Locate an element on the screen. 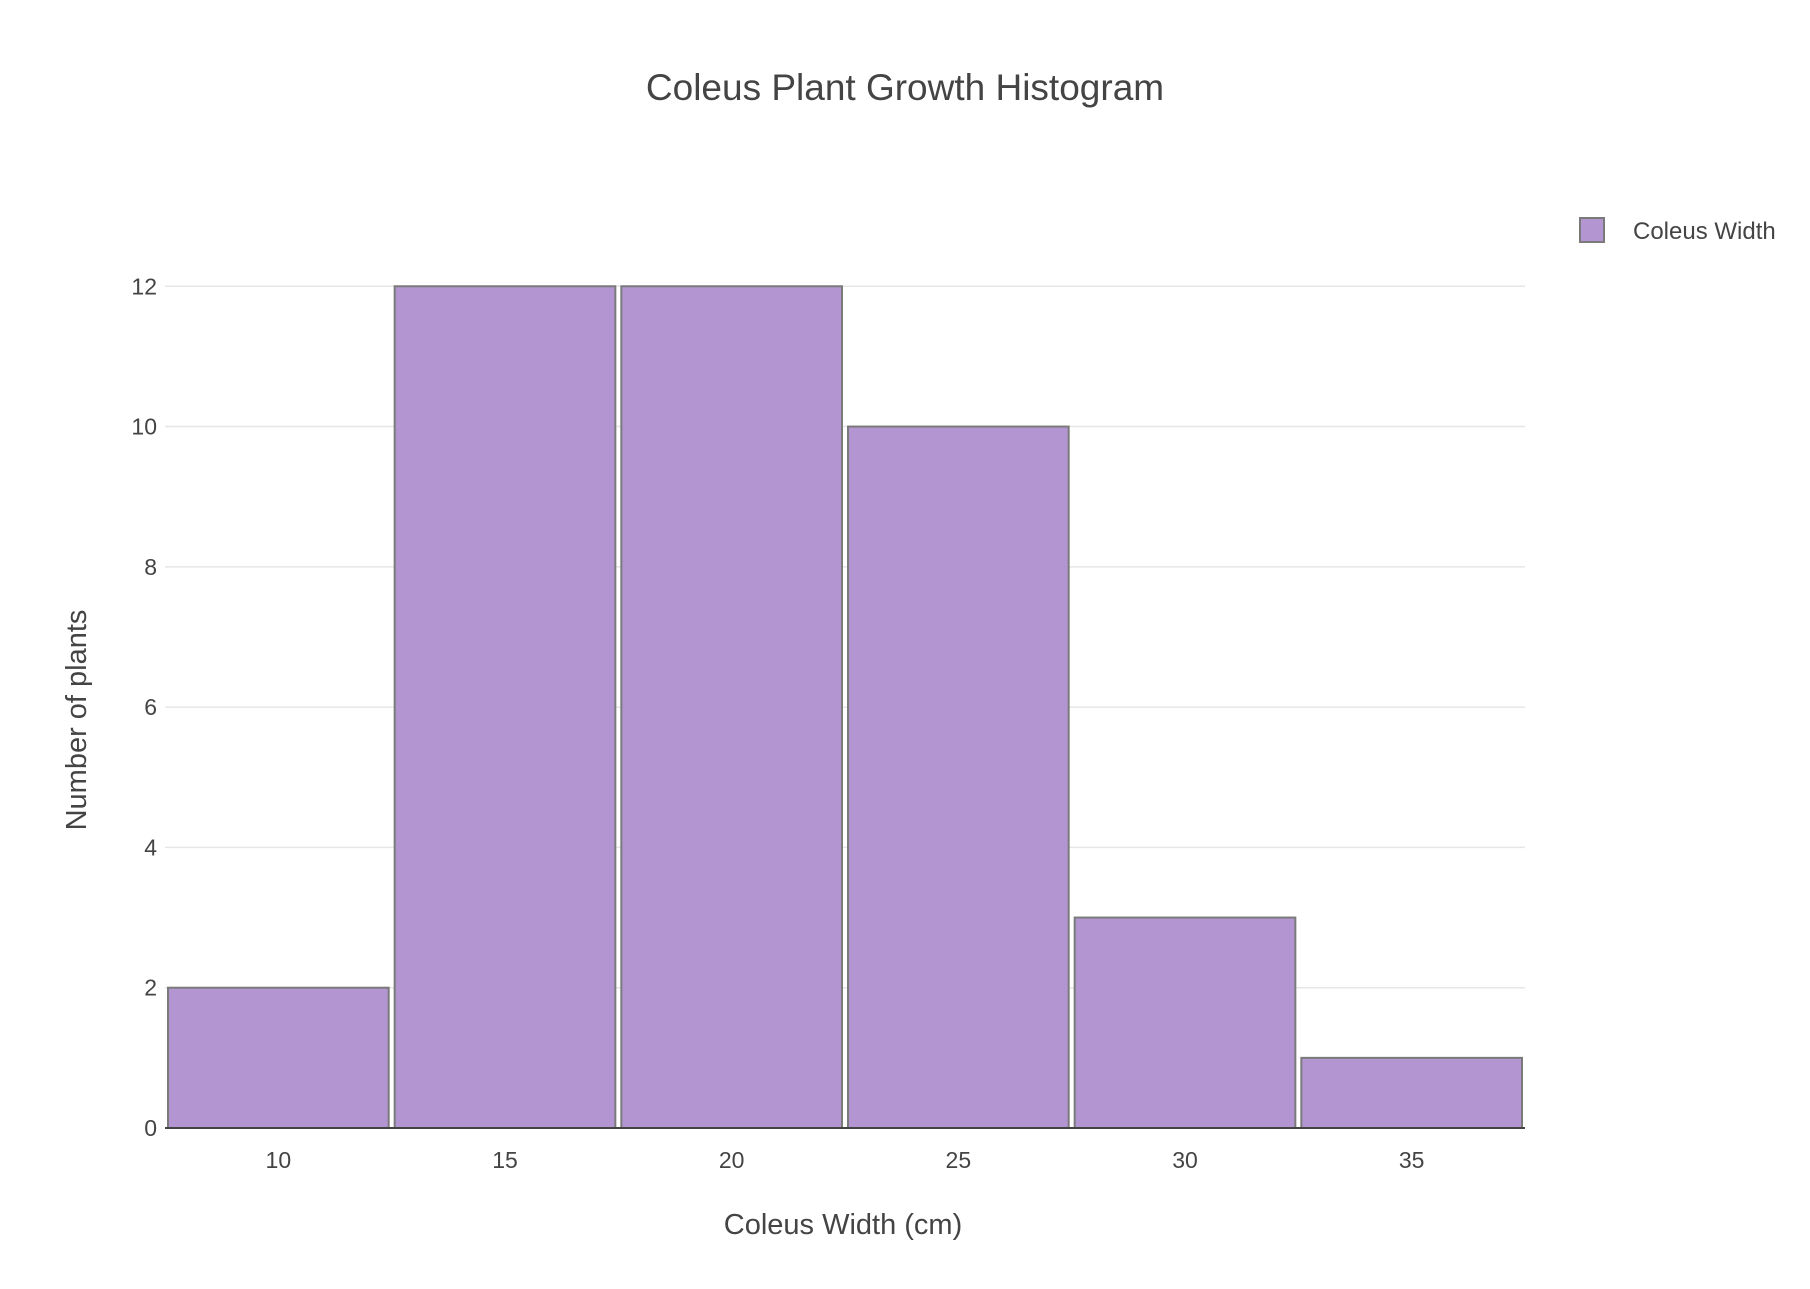 This screenshot has width=1810, height=1289. chart-title: Coleus Plant Growth Histogram is located at coordinates (905, 87).